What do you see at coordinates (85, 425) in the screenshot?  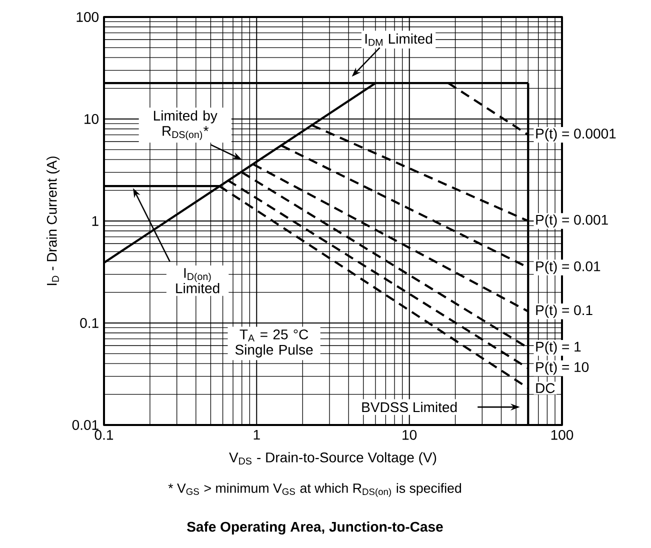 I see `y-tick-label: 0.01` at bounding box center [85, 425].